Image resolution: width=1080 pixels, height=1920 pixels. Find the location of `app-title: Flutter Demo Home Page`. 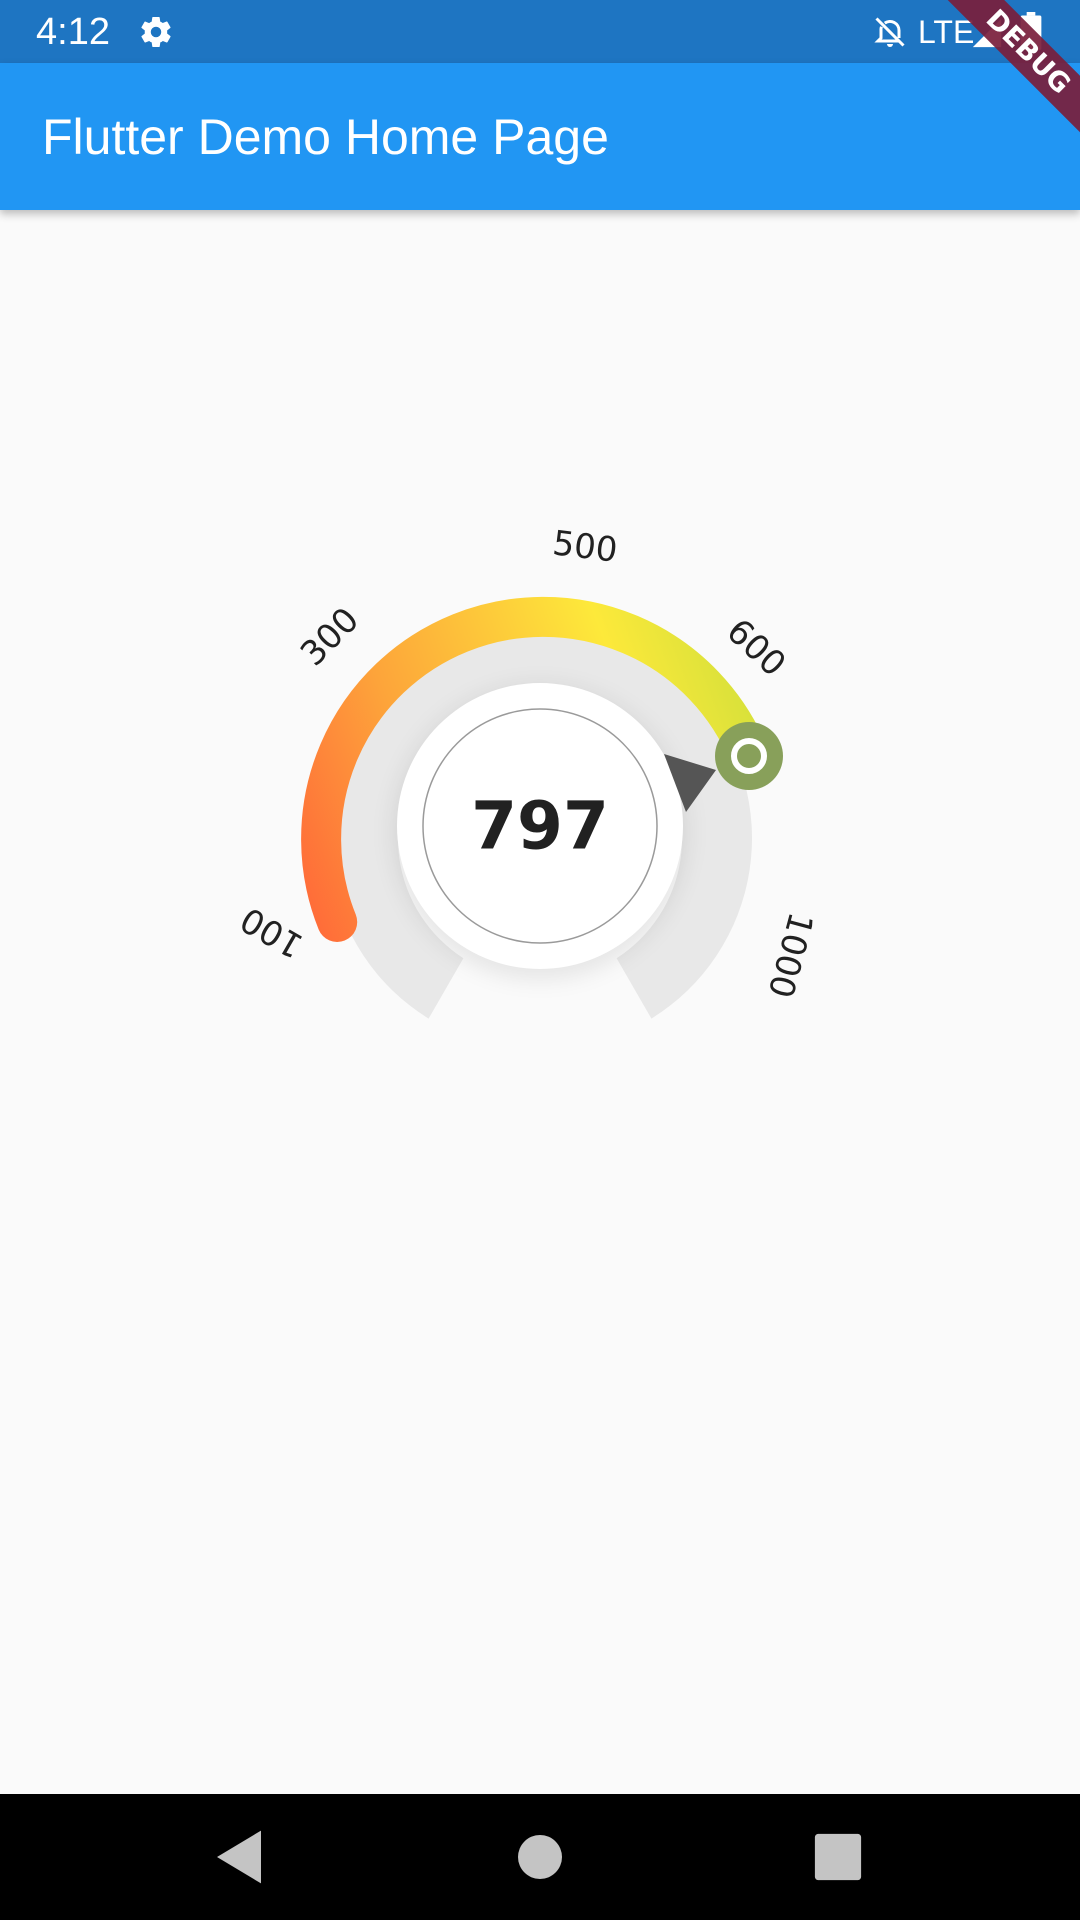

app-title: Flutter Demo Home Page is located at coordinates (325, 137).